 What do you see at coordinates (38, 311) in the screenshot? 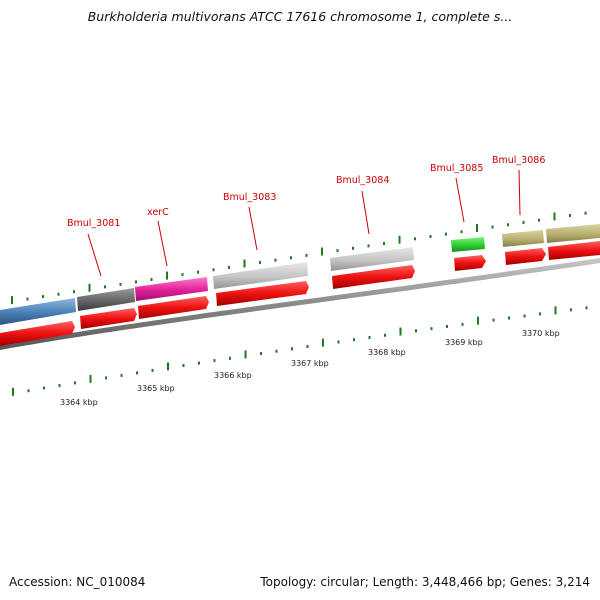
I see `gene-block-blue` at bounding box center [38, 311].